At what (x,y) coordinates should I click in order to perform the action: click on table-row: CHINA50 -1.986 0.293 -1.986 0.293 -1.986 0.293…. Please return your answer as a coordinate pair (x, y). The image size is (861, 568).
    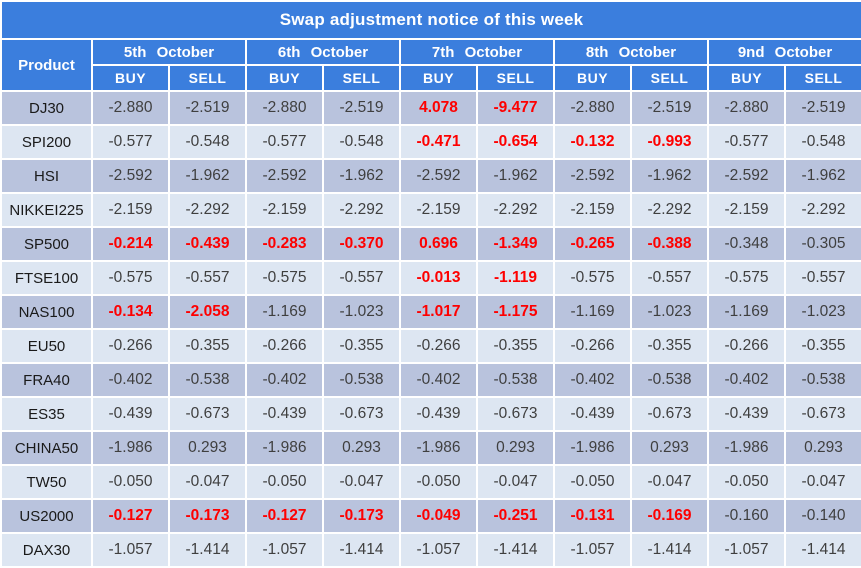
    Looking at the image, I should click on (430, 448).